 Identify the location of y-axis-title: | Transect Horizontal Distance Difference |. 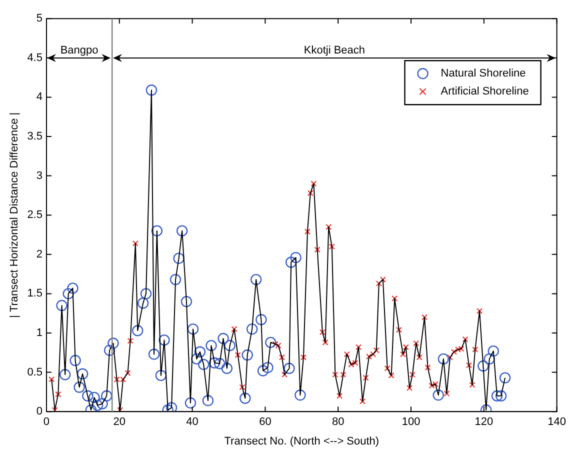
(14, 215).